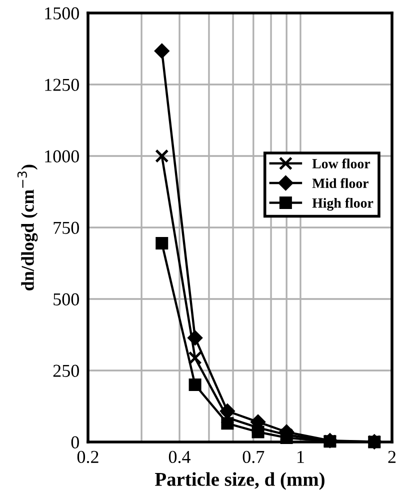 This screenshot has width=404, height=501. I want to click on x-axis-title: Particle size, d (mm), so click(239, 481).